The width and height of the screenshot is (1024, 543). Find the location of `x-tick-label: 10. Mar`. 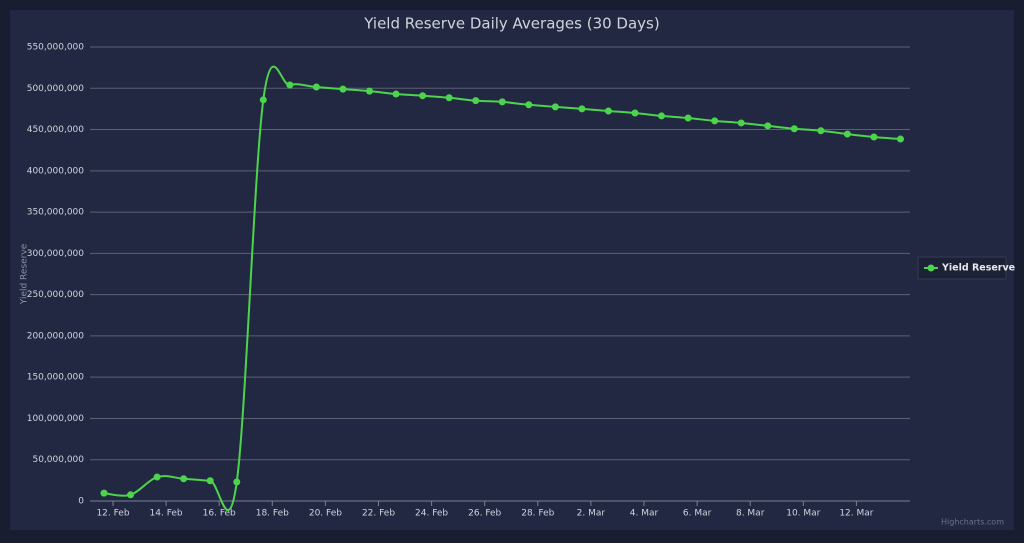

x-tick-label: 10. Mar is located at coordinates (803, 514).